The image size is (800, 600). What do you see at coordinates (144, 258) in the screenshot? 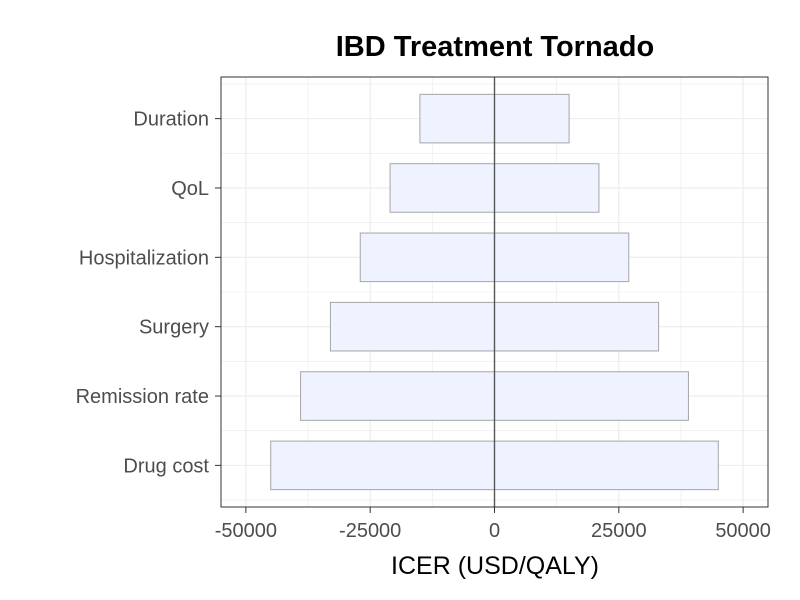
I see `category-label: Hospitalization` at bounding box center [144, 258].